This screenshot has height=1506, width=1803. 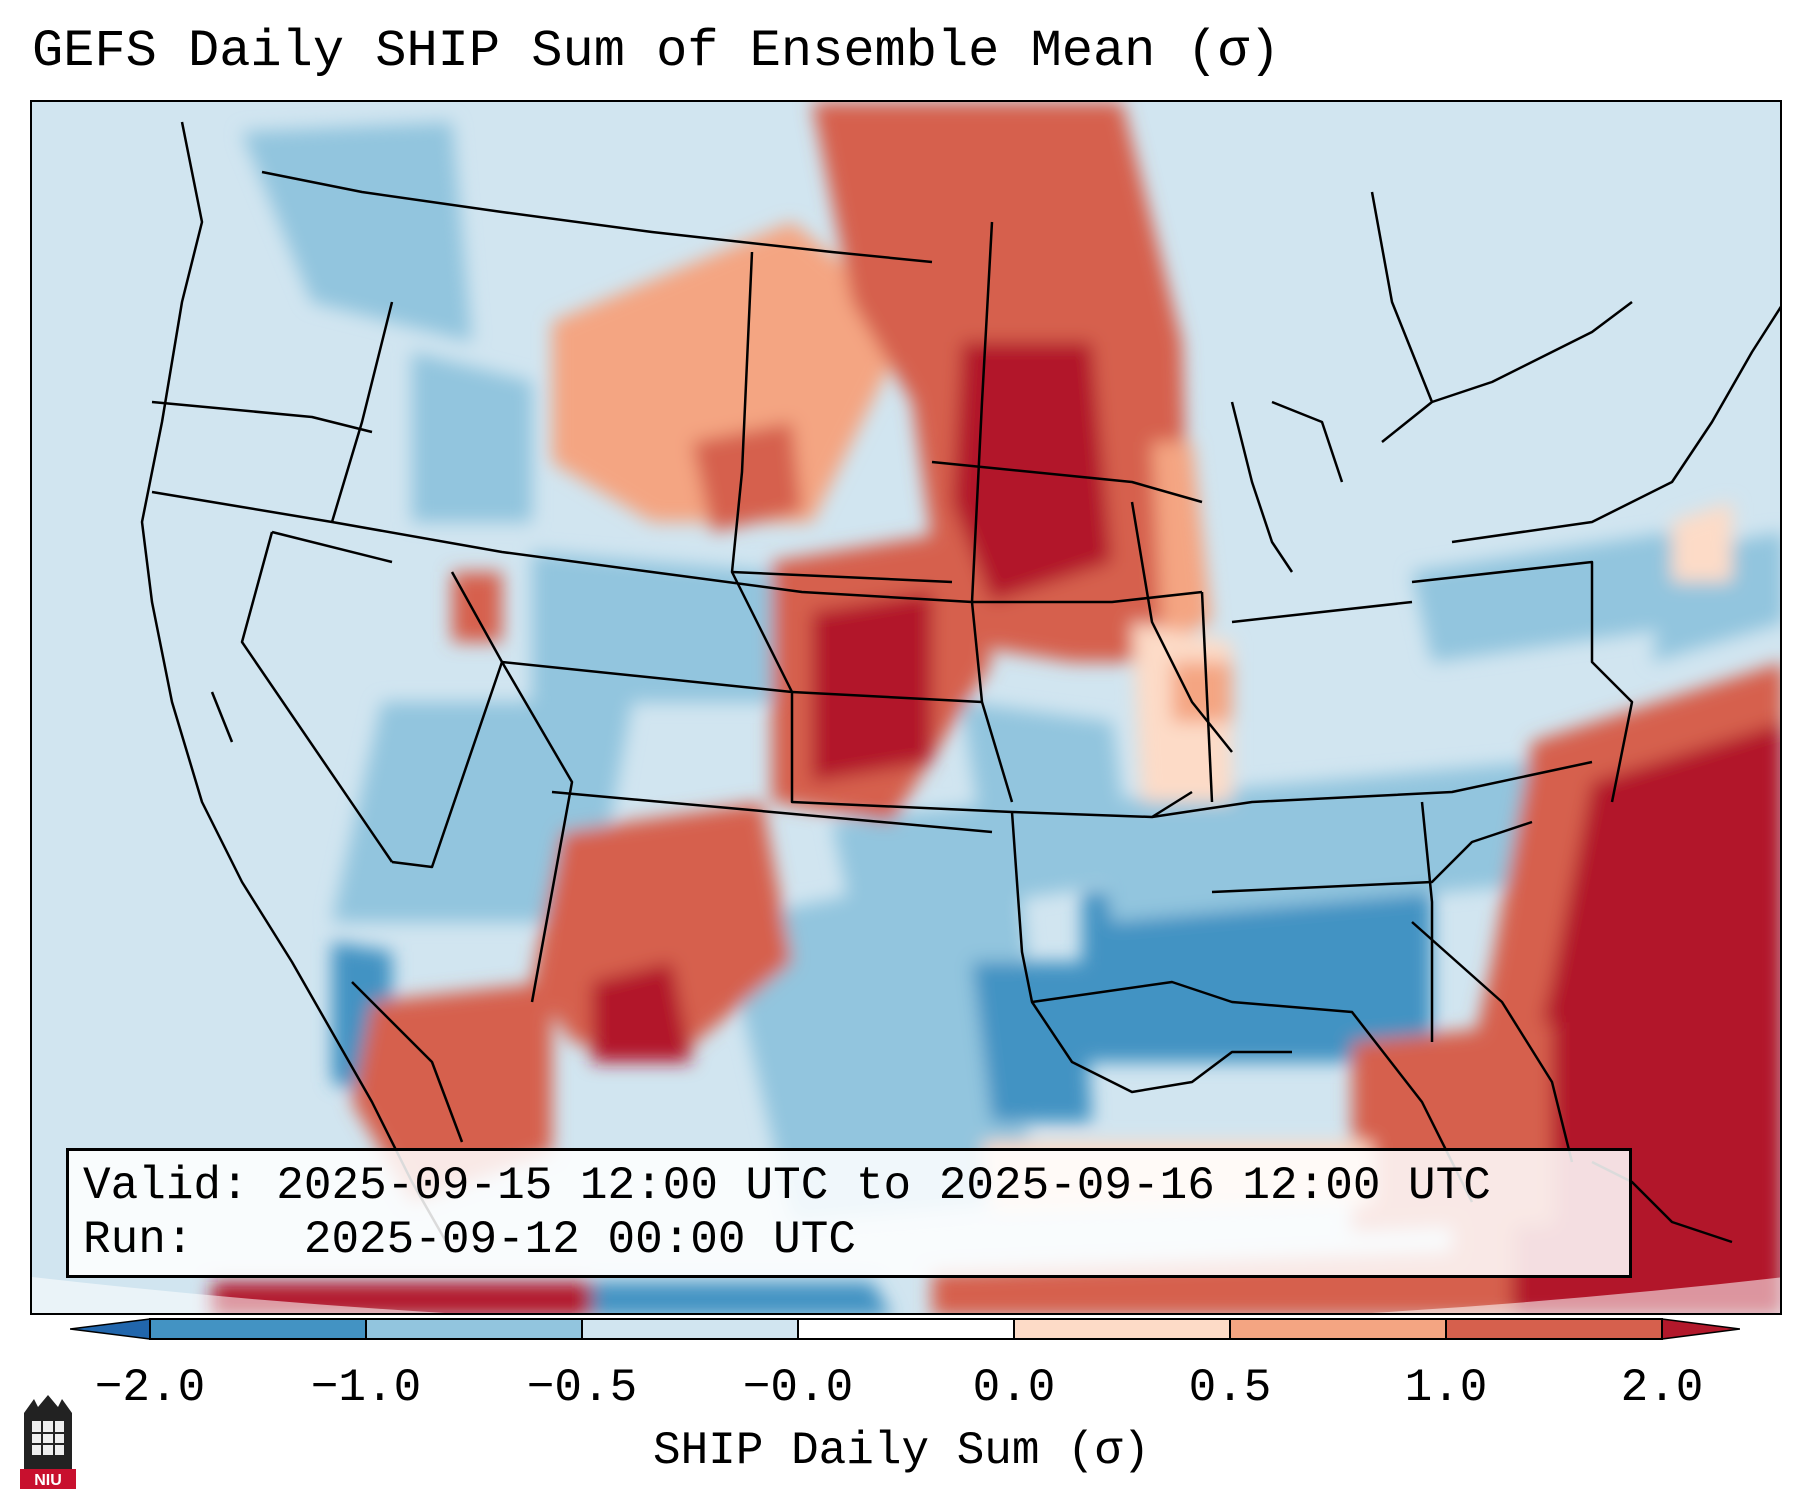 What do you see at coordinates (1230, 1388) in the screenshot?
I see `colorbar-tick-label: 0.5` at bounding box center [1230, 1388].